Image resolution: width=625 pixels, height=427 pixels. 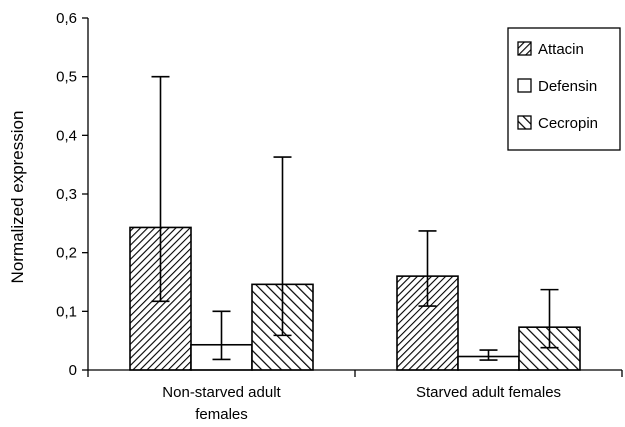 What do you see at coordinates (66, 18) in the screenshot?
I see `y-tick-label: 0,6` at bounding box center [66, 18].